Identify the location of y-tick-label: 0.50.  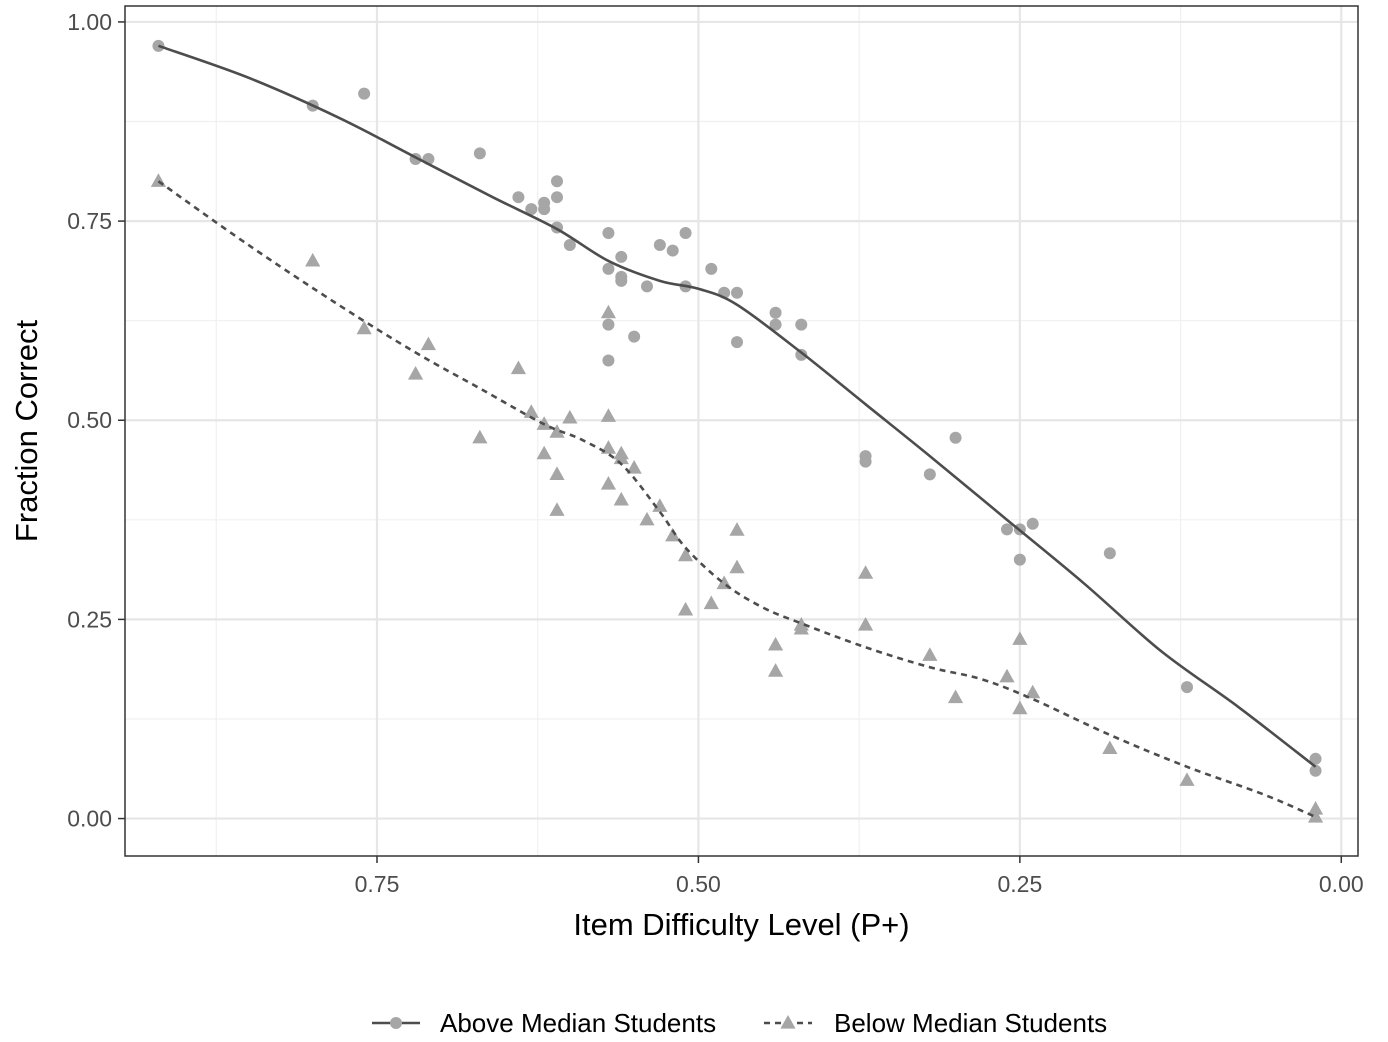
(89, 420).